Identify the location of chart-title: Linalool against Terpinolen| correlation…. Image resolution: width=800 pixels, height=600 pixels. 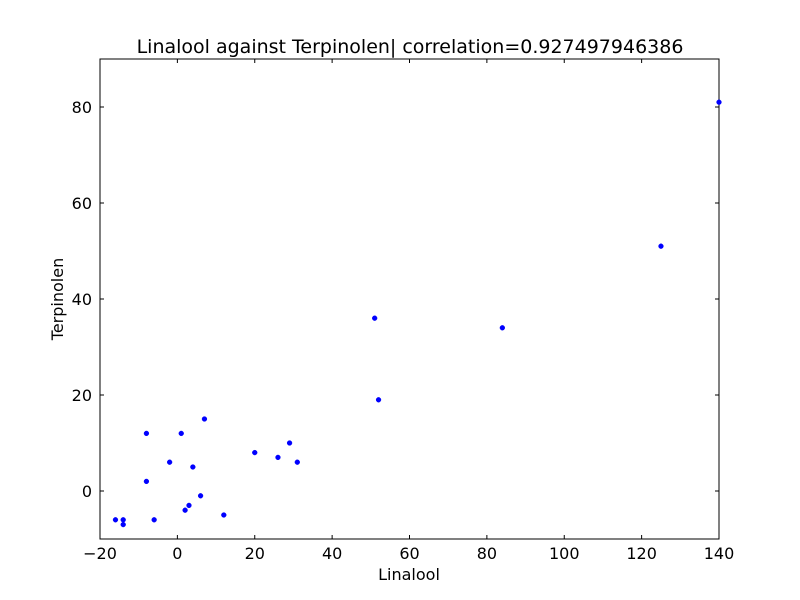
(410, 47).